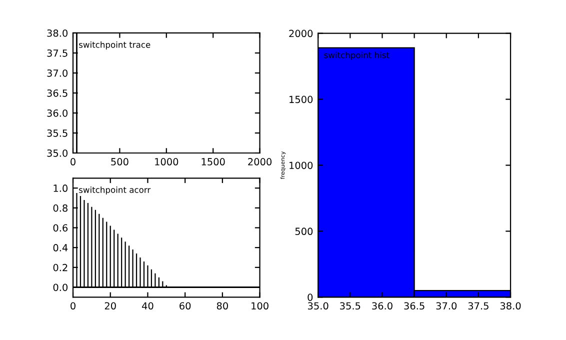 This screenshot has height=340, width=566. I want to click on x-tick-label: 1500, so click(213, 162).